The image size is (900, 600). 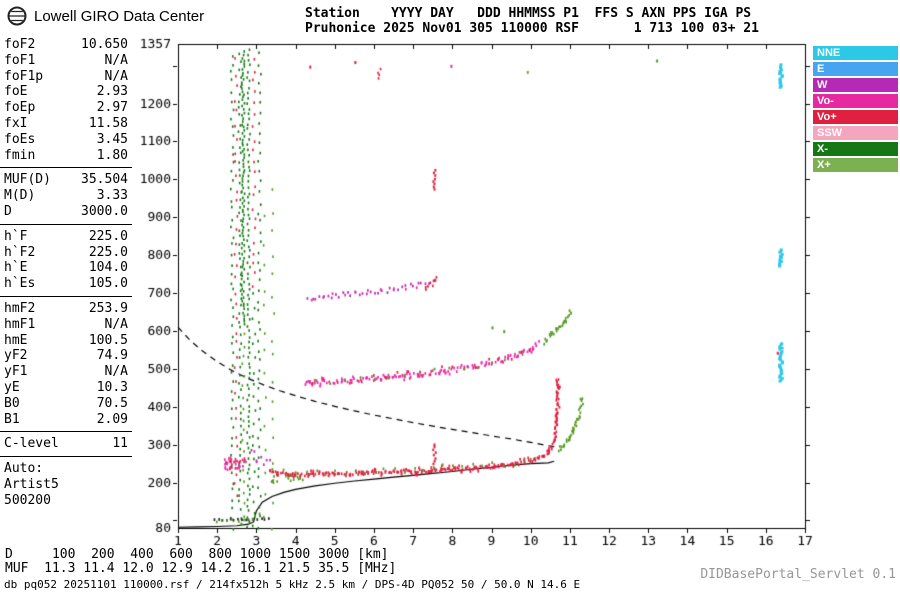 I want to click on parameter-value: 100.5, so click(x=108, y=340).